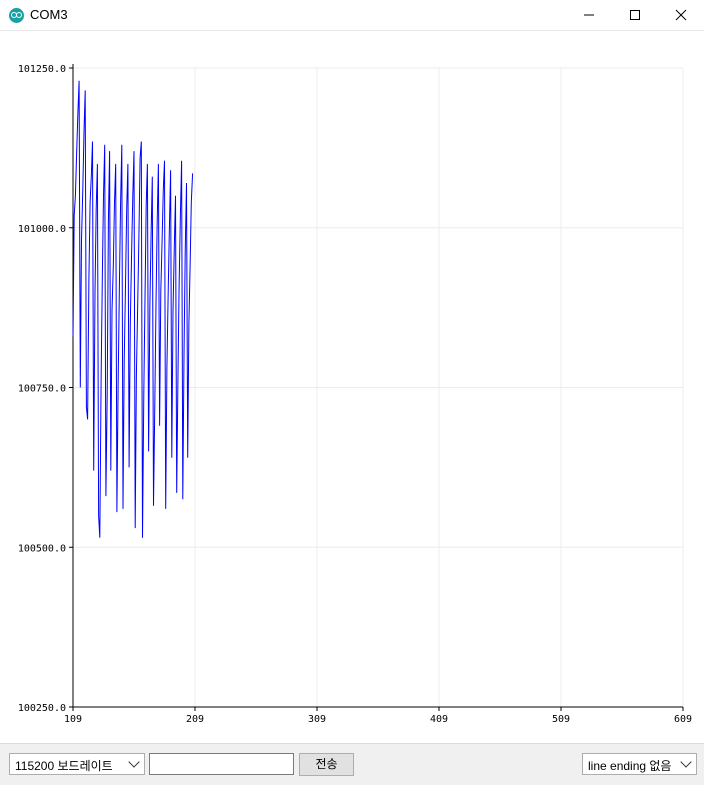  I want to click on x-tick-label: 509, so click(561, 719).